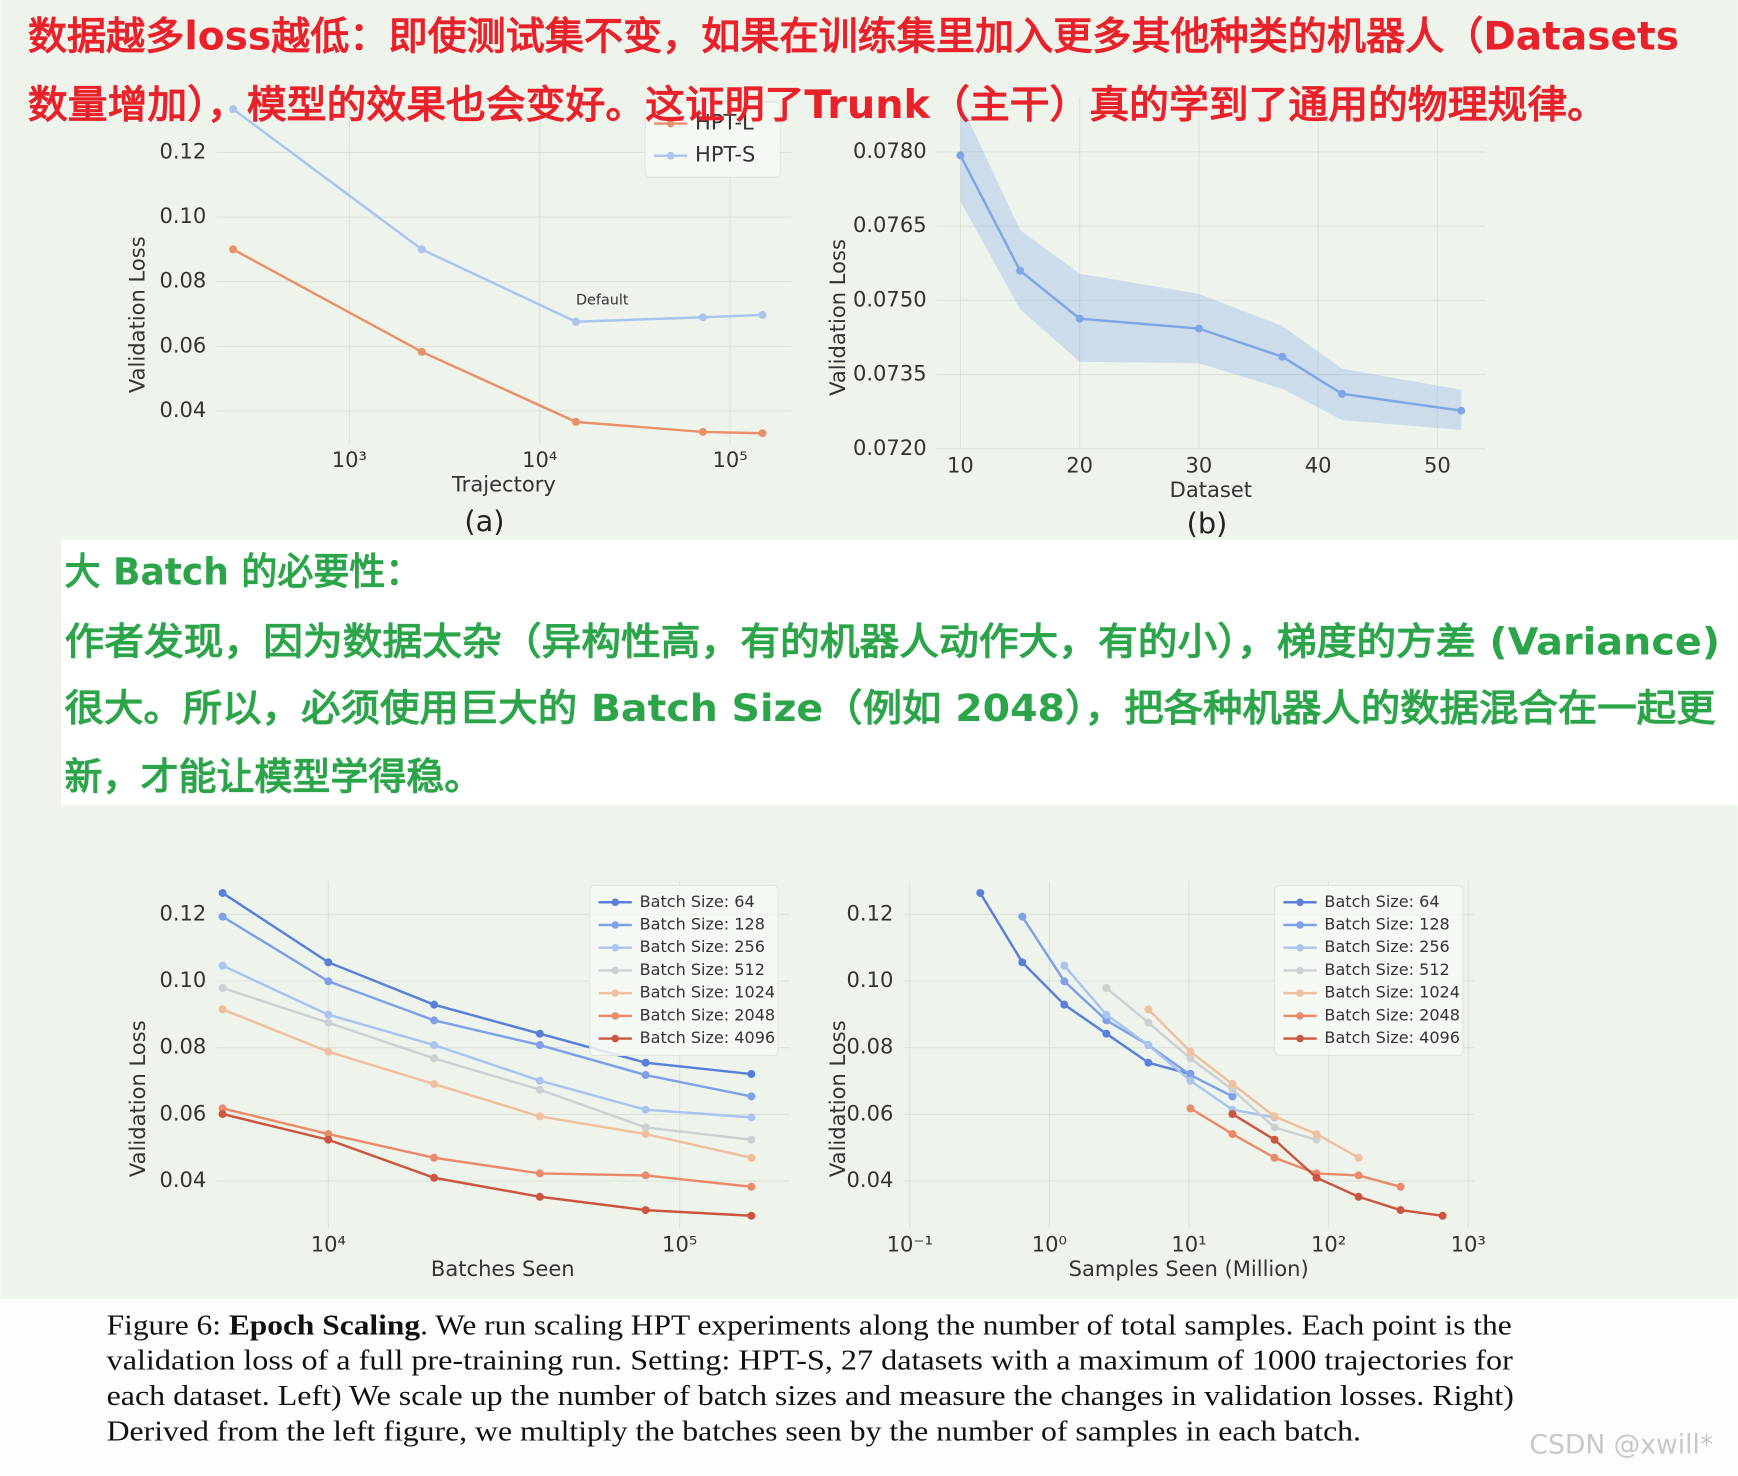 The width and height of the screenshot is (1738, 1476). Describe the element at coordinates (890, 373) in the screenshot. I see `y-tick-label: 0.0735` at that location.